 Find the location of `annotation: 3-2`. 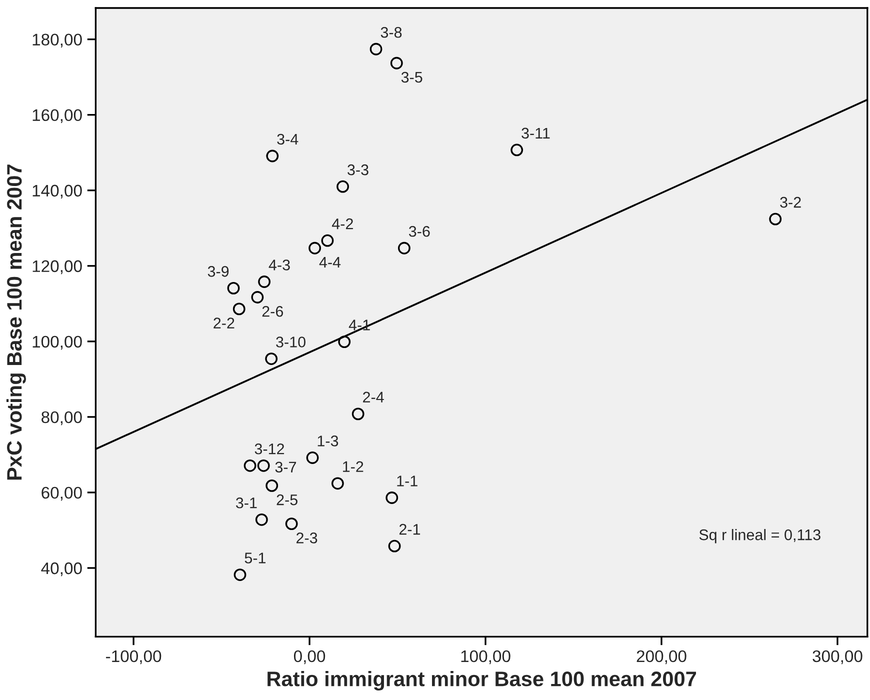

annotation: 3-2 is located at coordinates (790, 202).